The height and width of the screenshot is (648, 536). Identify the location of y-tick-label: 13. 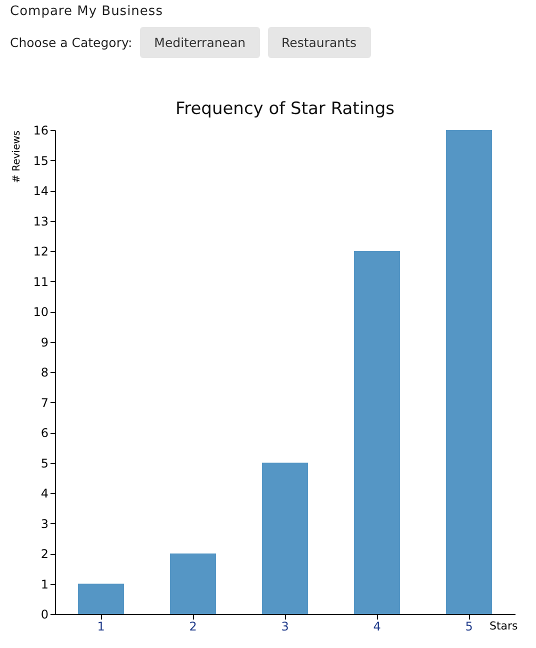
(40, 221).